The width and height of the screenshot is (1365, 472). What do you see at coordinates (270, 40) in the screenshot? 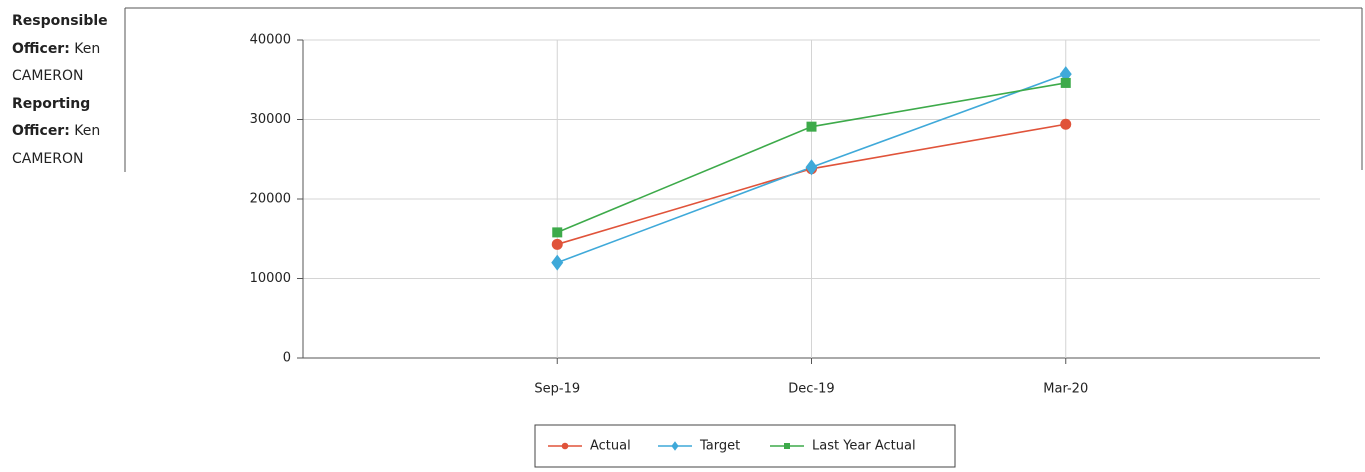
I see `y-tick-label: 40000` at bounding box center [270, 40].